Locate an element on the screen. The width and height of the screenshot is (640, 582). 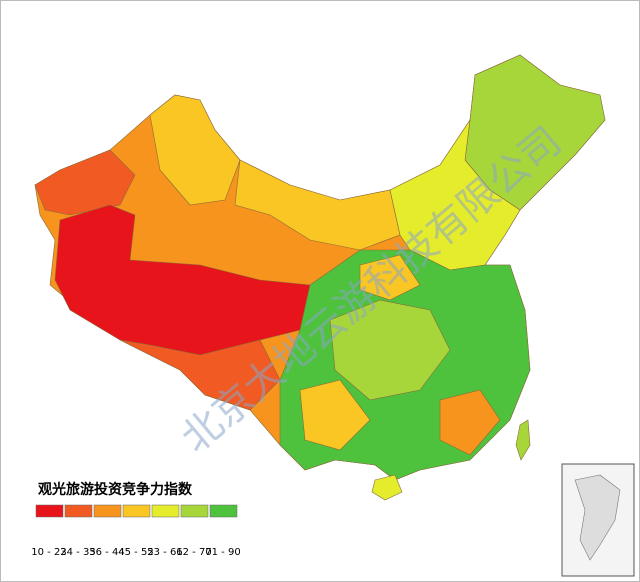
legend-label: 45 - 52 is located at coordinates (135, 552).